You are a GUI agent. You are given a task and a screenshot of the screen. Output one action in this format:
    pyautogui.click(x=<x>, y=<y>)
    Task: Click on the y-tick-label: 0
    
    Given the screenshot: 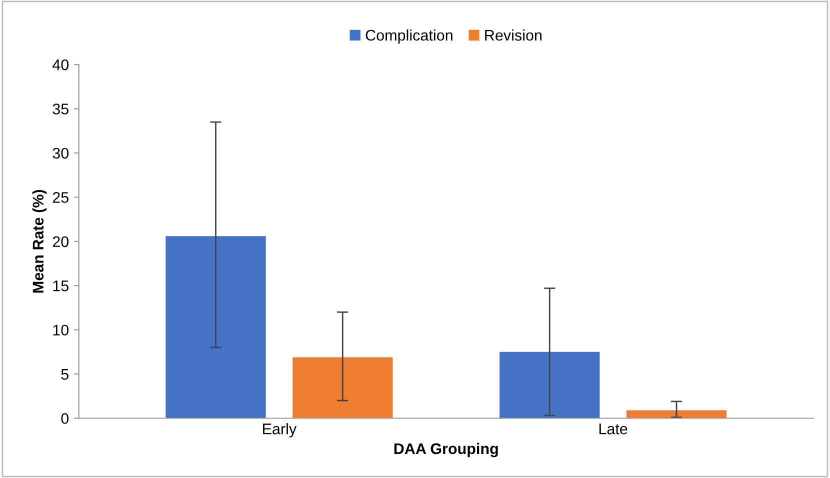 What is the action you would take?
    pyautogui.click(x=65, y=418)
    